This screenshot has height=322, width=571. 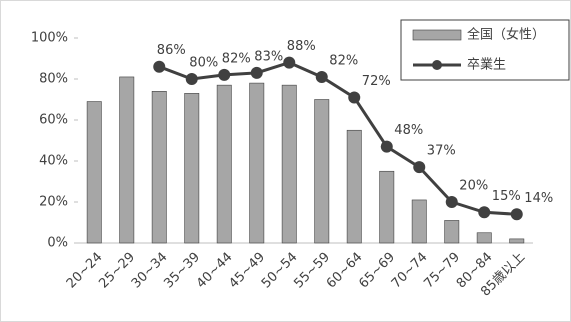 I want to click on data-label: 15%, so click(x=506, y=196).